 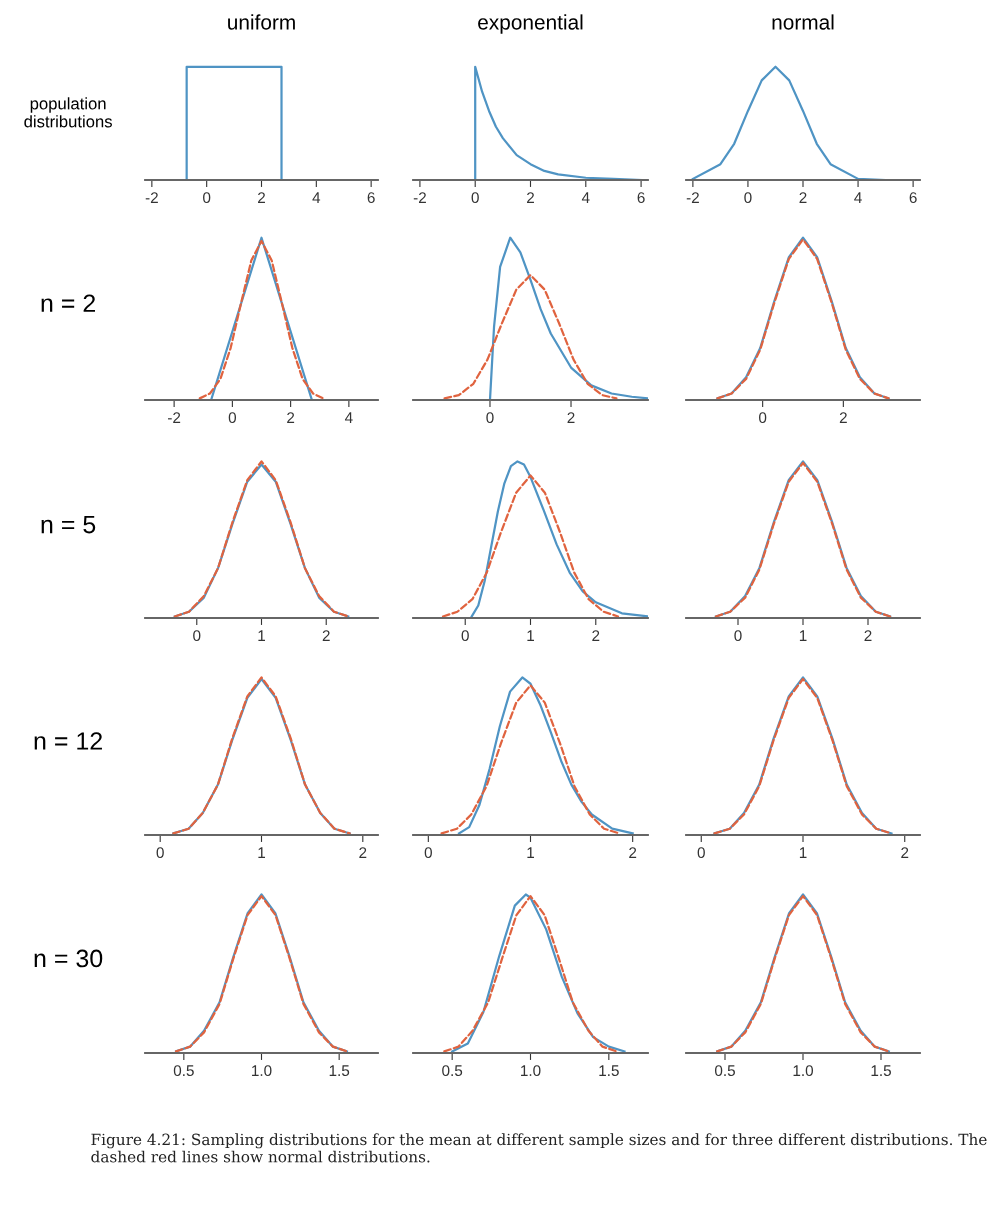 What do you see at coordinates (803, 22) in the screenshot?
I see `chart-title: normal` at bounding box center [803, 22].